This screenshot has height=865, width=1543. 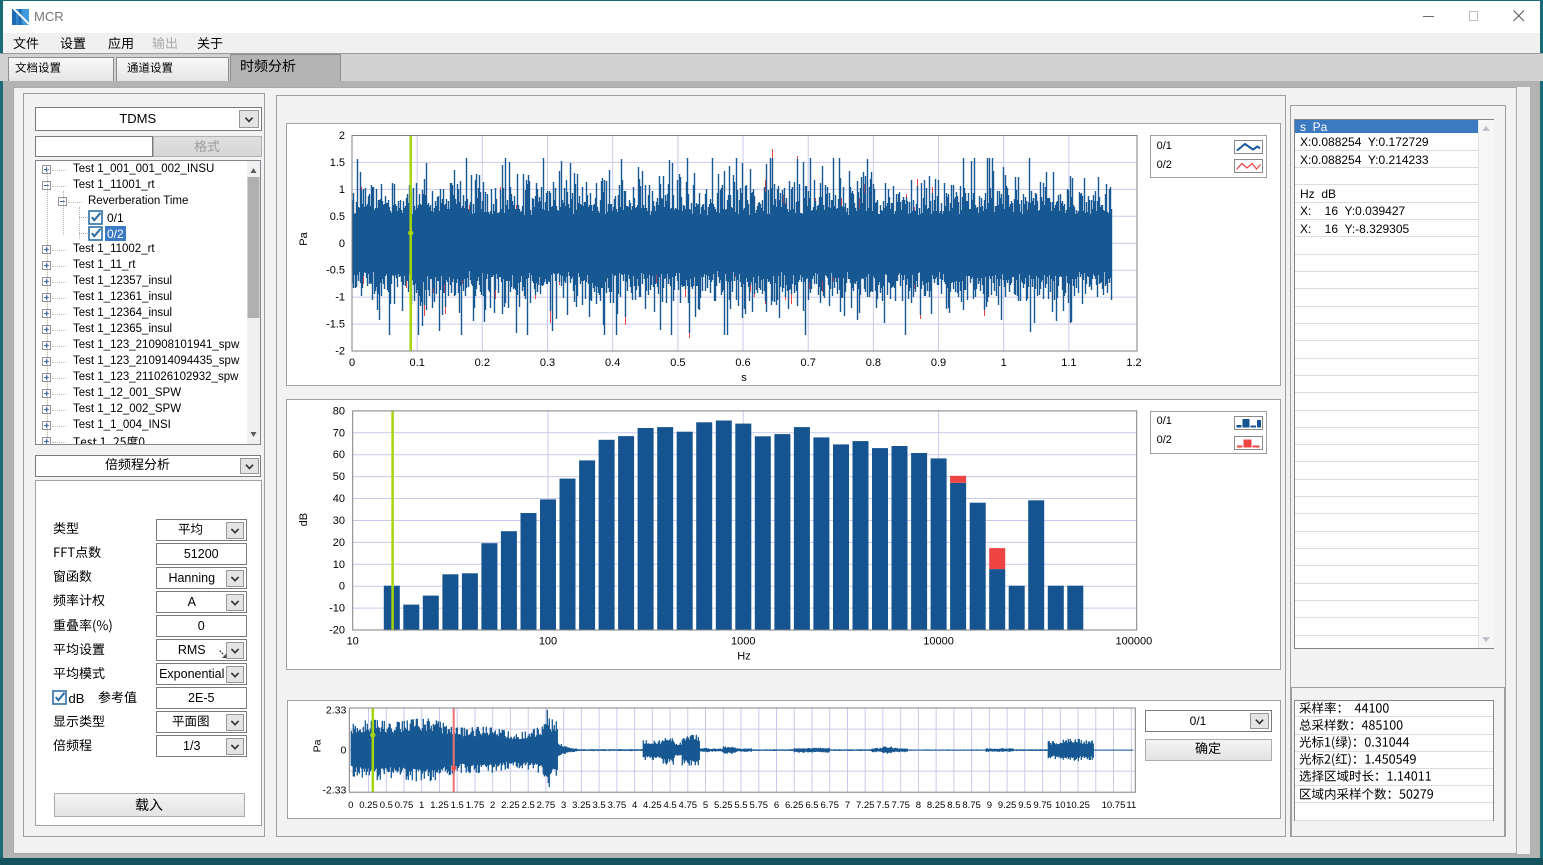 What do you see at coordinates (873, 363) in the screenshot?
I see `svg-text: 0.8` at bounding box center [873, 363].